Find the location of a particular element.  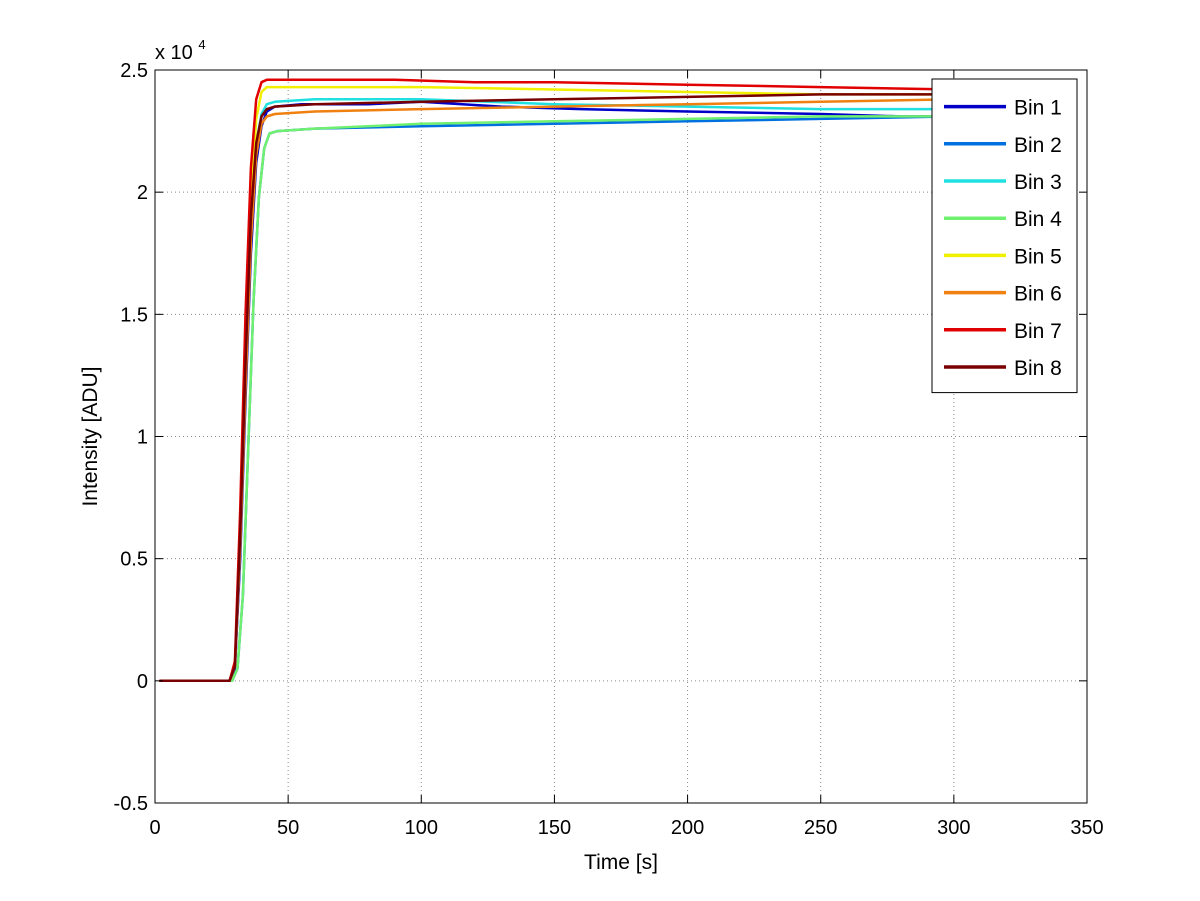

legend: Bin 1 Bin 2 Bin 3 Bin 4 Bin 5 Bin 6 Bin 7 Bin 8 is located at coordinates (1004, 236).